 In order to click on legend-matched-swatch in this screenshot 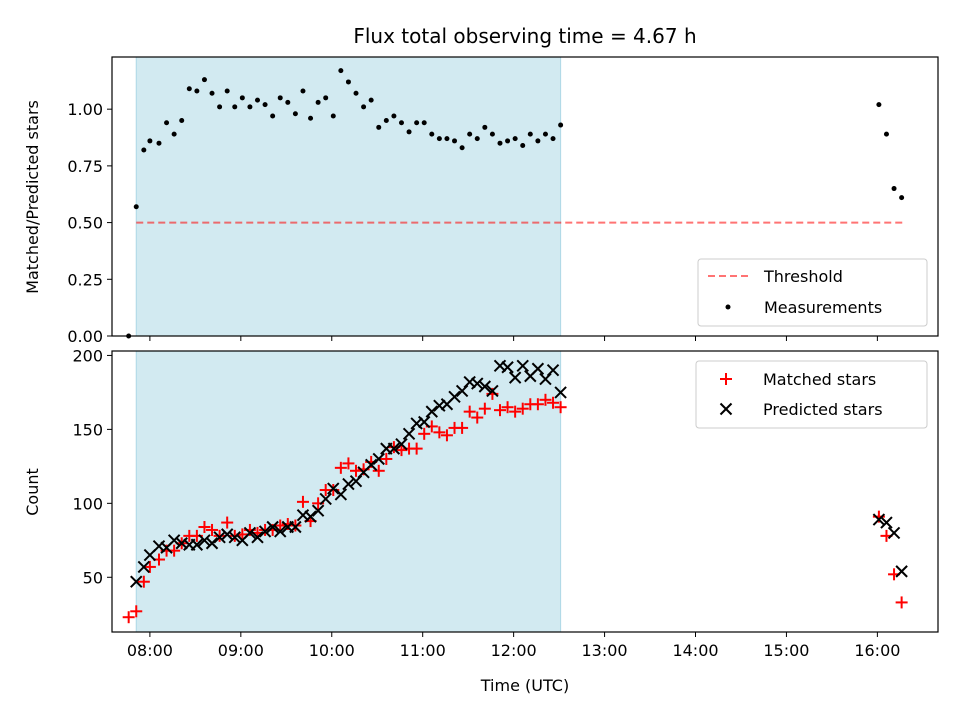, I will do `click(726, 379)`.